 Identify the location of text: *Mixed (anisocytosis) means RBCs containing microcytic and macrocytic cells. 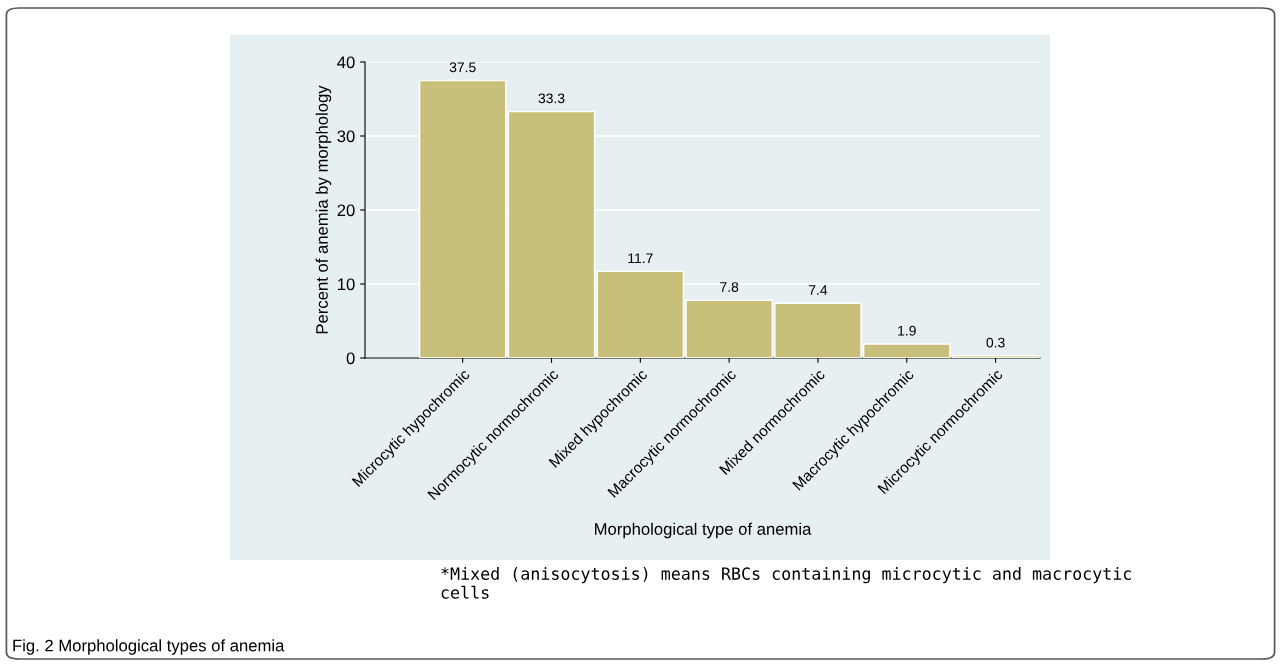
(786, 583).